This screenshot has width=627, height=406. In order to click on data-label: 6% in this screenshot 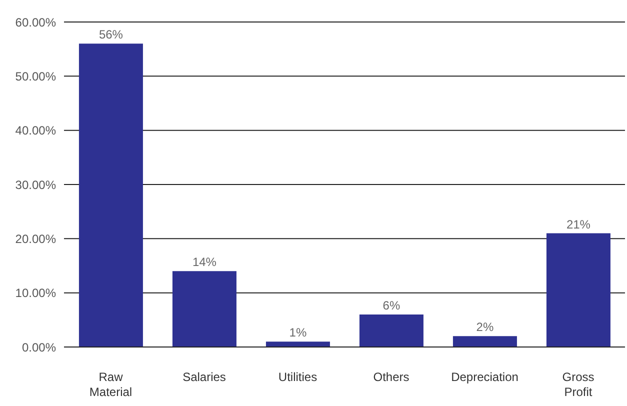, I will do `click(391, 305)`.